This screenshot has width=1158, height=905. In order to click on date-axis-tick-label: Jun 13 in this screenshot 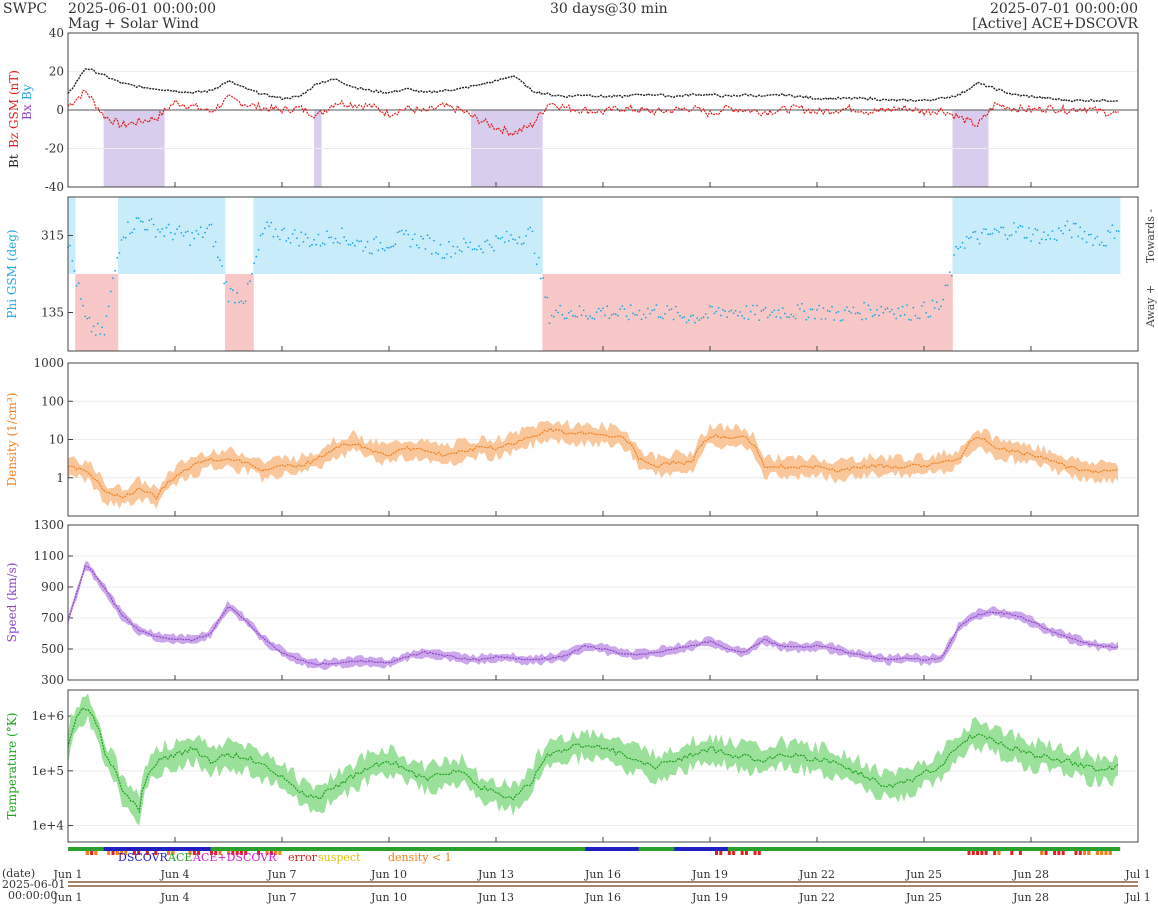, I will do `click(495, 897)`.